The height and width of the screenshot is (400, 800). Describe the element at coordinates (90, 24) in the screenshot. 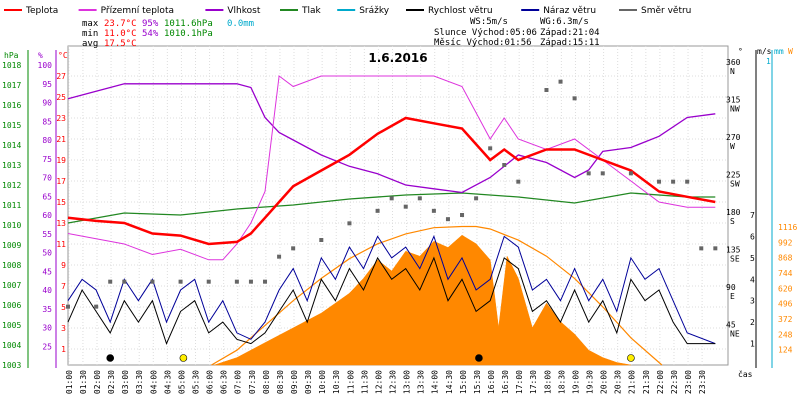

I see `stat-label: max` at that location.